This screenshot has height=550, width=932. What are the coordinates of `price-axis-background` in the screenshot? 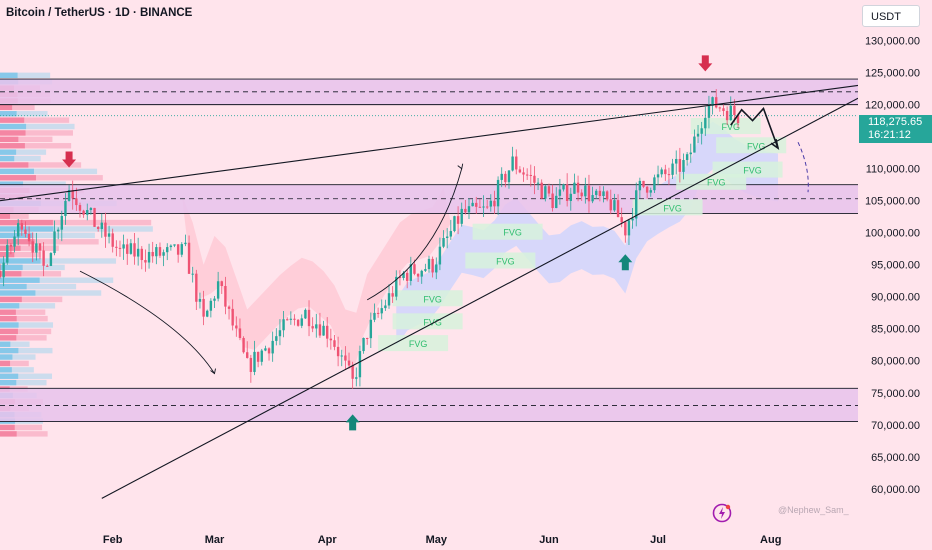 It's located at (895, 275).